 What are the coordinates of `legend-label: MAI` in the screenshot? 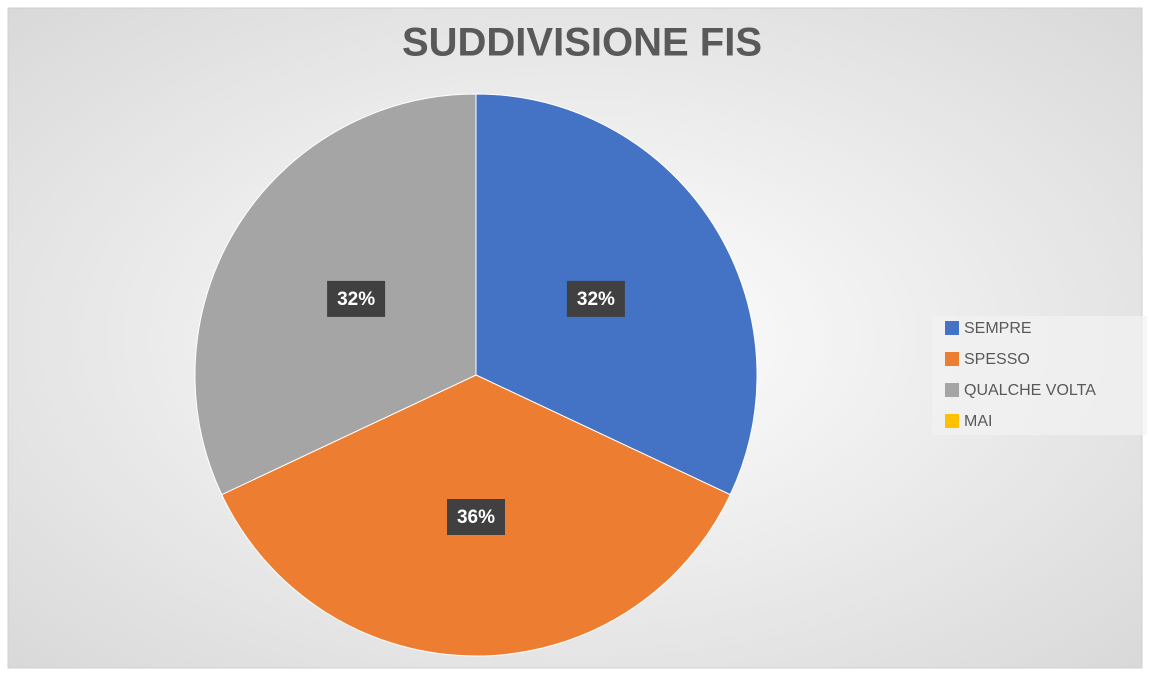 It's located at (978, 421).